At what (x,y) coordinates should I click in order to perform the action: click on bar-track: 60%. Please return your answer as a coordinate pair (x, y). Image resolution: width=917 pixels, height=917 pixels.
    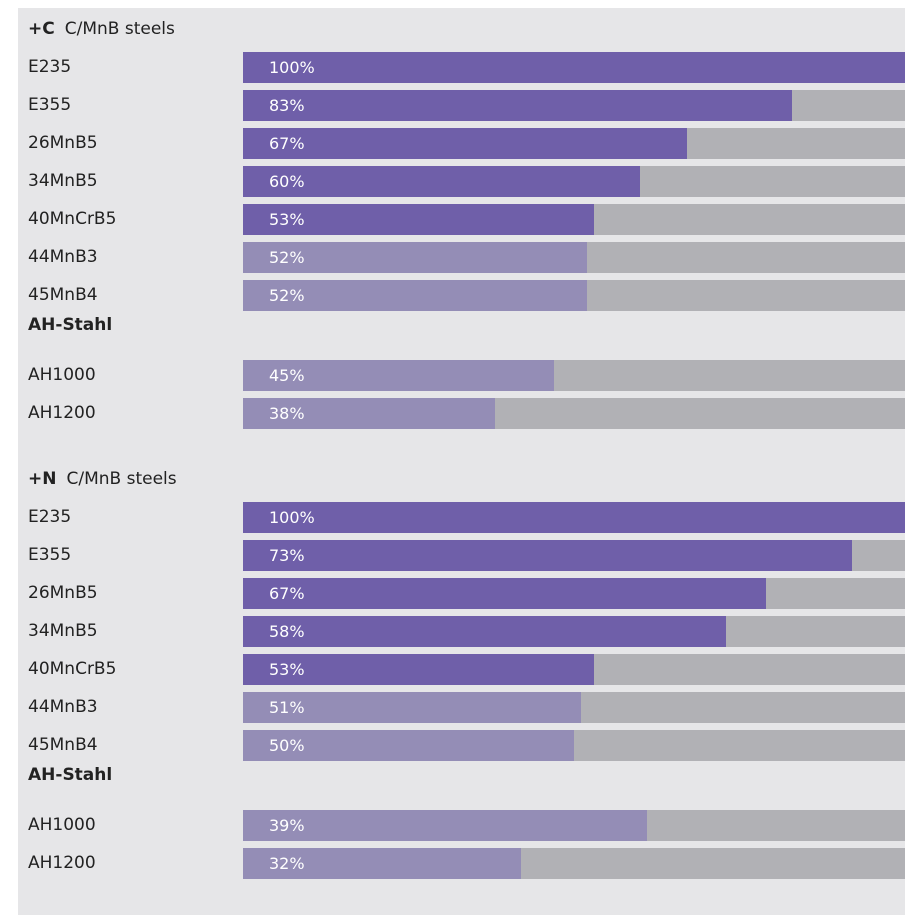
    Looking at the image, I should click on (574, 181).